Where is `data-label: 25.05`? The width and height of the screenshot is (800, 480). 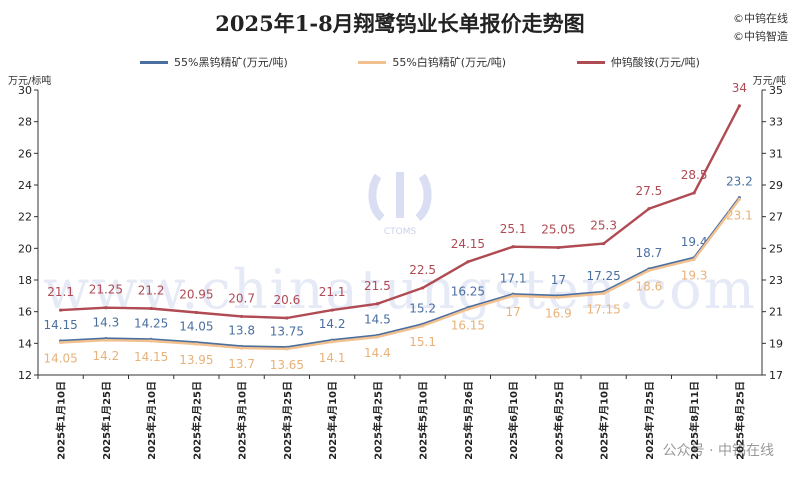 data-label: 25.05 is located at coordinates (558, 230).